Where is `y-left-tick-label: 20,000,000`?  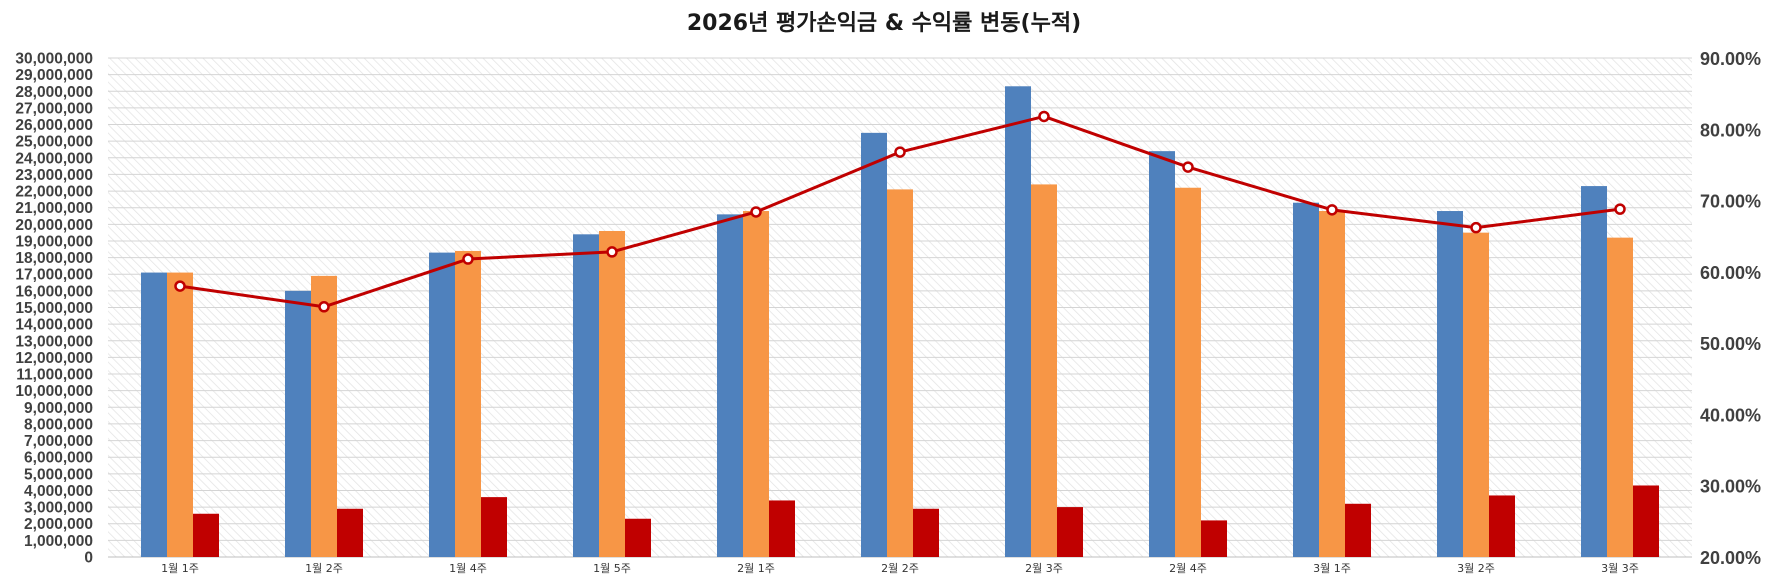 y-left-tick-label: 20,000,000 is located at coordinates (54, 225).